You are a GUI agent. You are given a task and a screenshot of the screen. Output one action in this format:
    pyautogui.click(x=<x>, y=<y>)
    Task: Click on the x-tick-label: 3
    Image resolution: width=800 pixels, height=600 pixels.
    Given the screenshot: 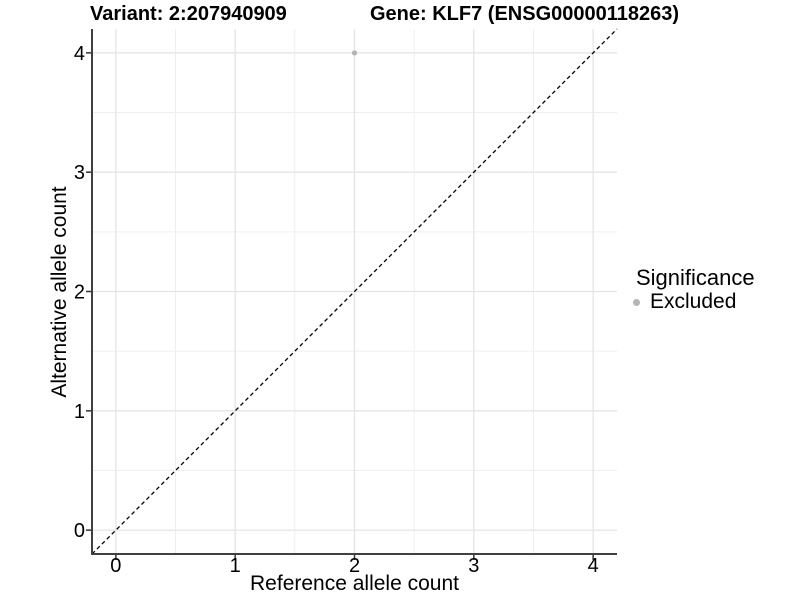 What is the action you would take?
    pyautogui.click(x=473, y=566)
    